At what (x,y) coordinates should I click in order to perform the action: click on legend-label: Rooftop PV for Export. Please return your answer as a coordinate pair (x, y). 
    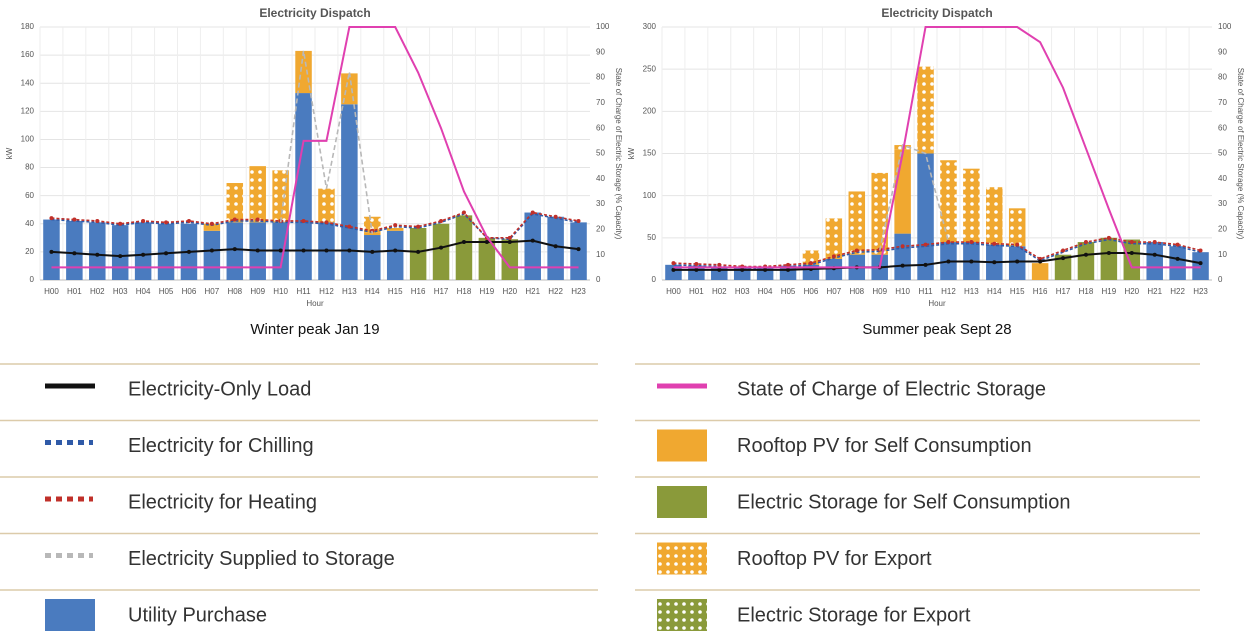
    Looking at the image, I should click on (834, 559).